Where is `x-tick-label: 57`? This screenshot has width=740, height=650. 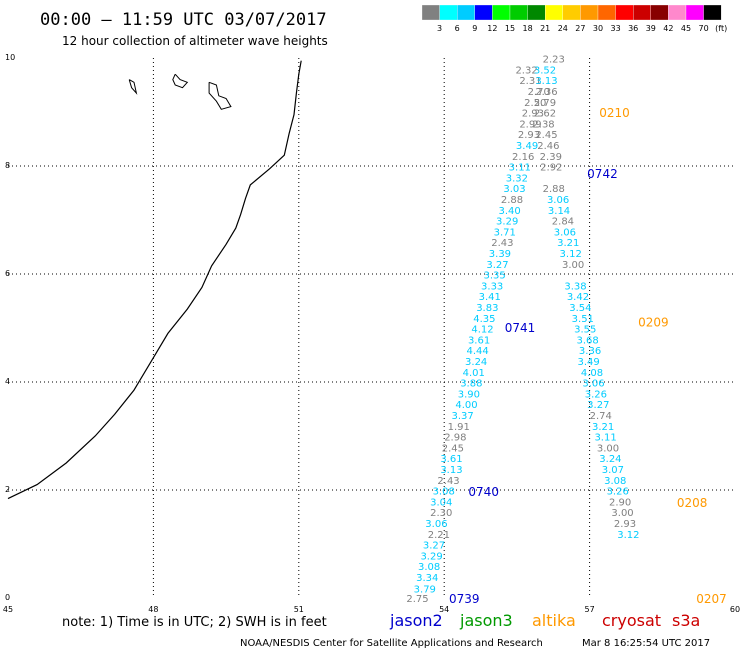
x-tick-label: 57 is located at coordinates (590, 609).